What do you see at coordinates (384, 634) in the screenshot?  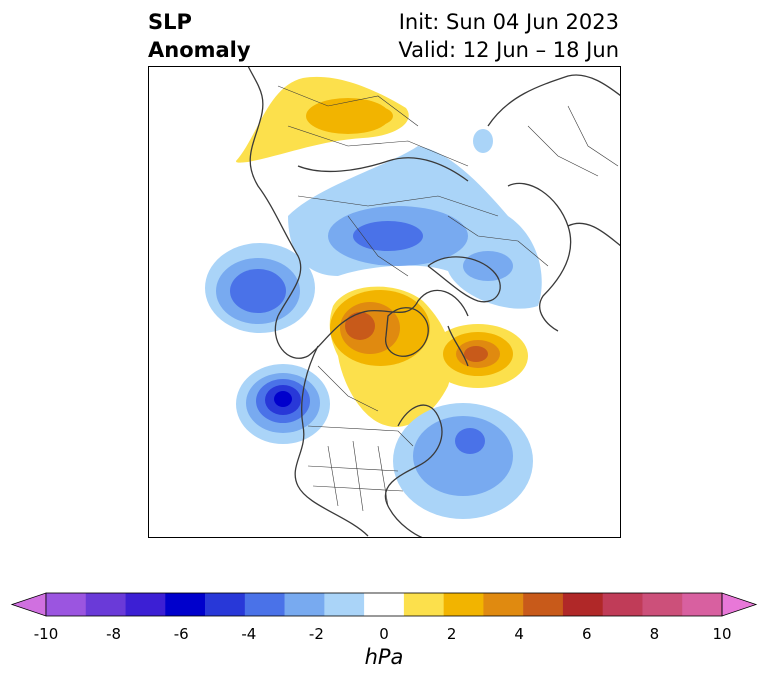 I see `colorbar-tick-label: 0` at bounding box center [384, 634].